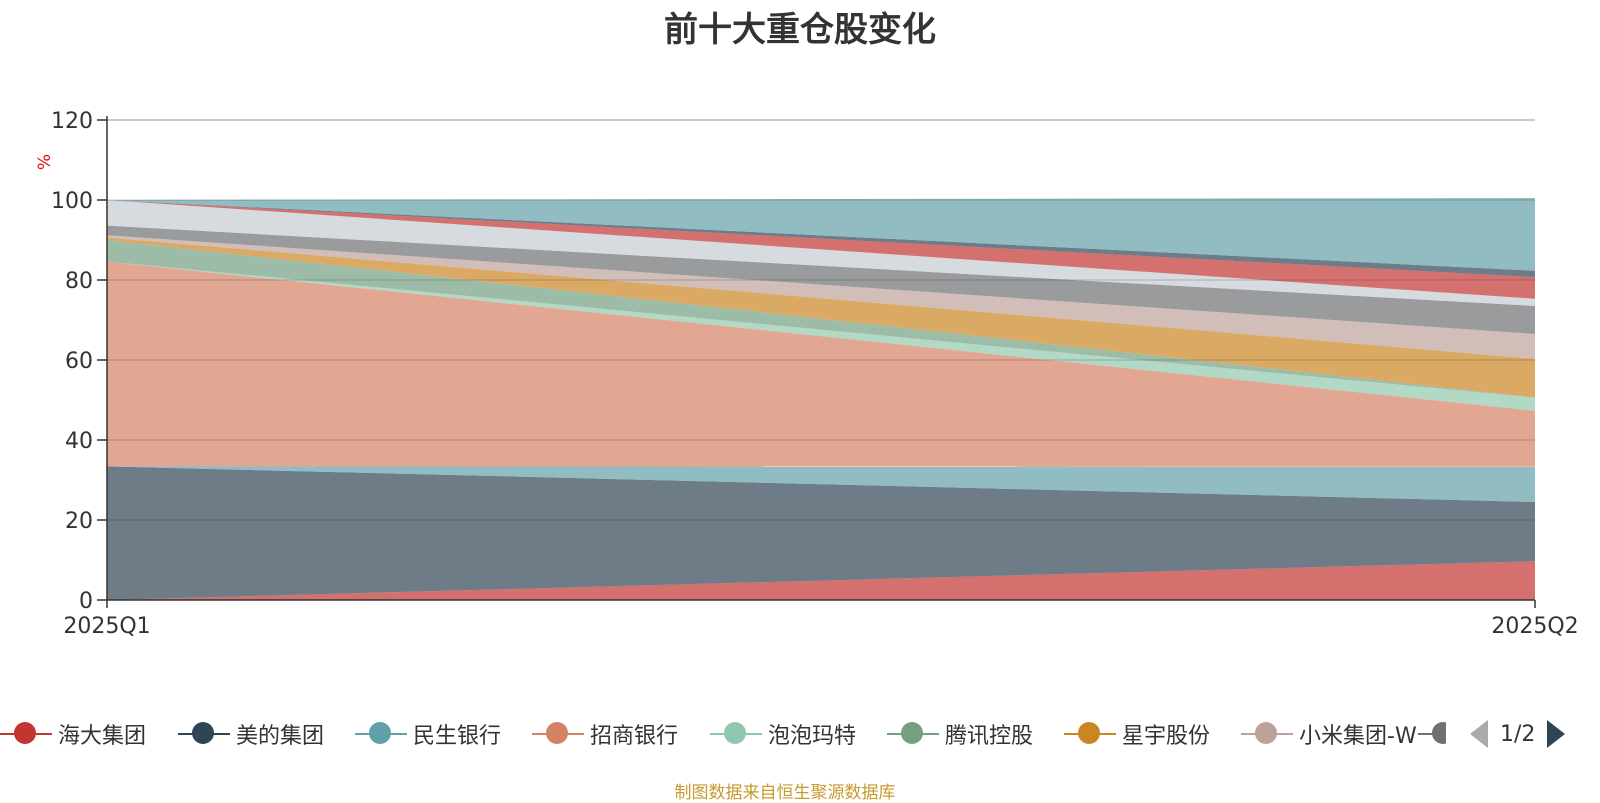 The image size is (1600, 803). What do you see at coordinates (79, 361) in the screenshot?
I see `y-tick-label: 60` at bounding box center [79, 361].